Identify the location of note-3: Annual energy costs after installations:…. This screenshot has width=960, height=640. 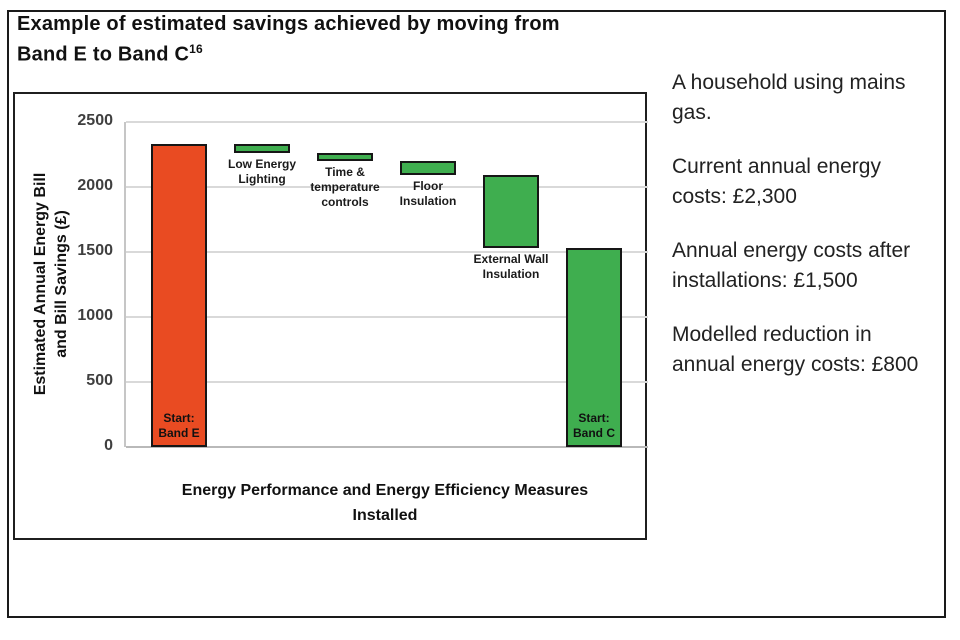
(791, 265).